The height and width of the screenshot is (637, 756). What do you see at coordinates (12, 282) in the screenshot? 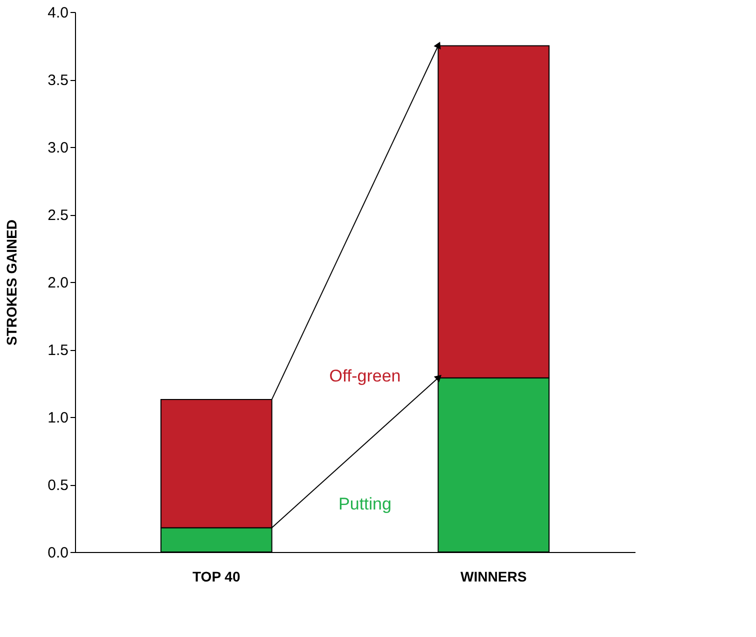
I see `y-axis-title: STROKES GAINED` at bounding box center [12, 282].